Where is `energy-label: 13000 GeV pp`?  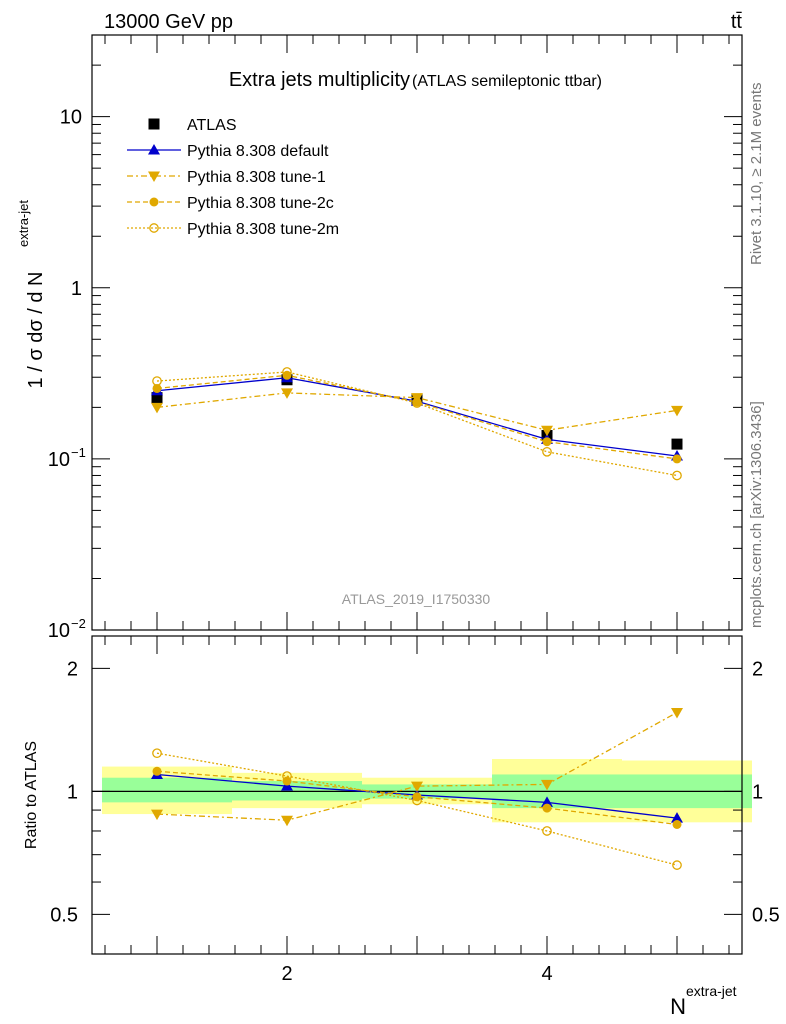
energy-label: 13000 GeV pp is located at coordinates (168, 22).